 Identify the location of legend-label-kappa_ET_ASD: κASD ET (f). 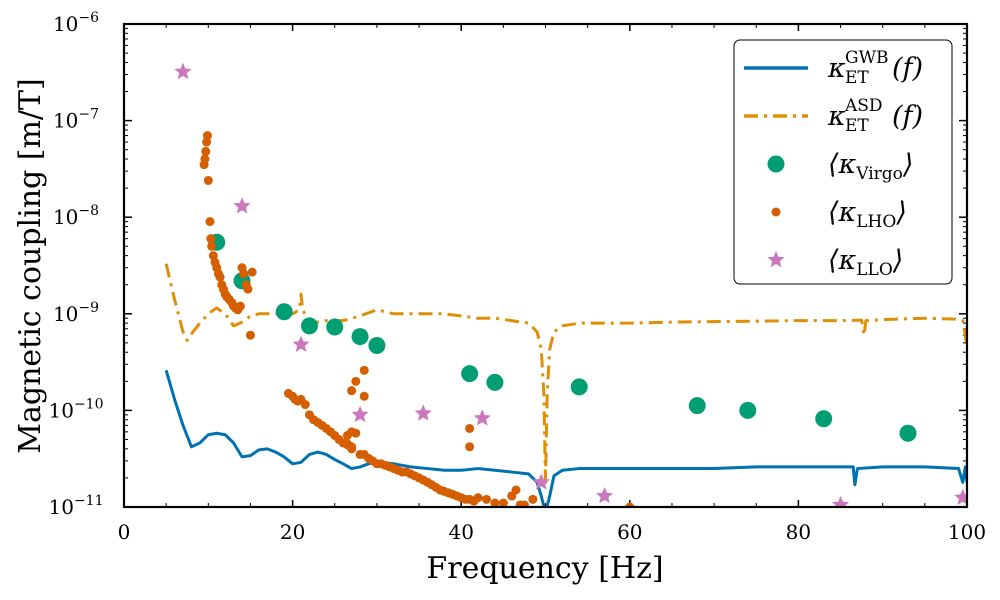
(875, 116).